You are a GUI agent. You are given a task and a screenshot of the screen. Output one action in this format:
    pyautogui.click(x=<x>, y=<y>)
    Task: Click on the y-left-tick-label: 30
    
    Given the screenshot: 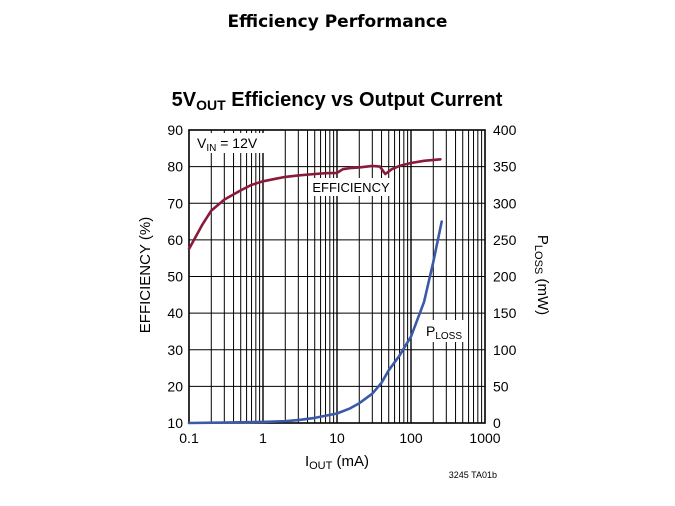 What is the action you would take?
    pyautogui.click(x=175, y=350)
    